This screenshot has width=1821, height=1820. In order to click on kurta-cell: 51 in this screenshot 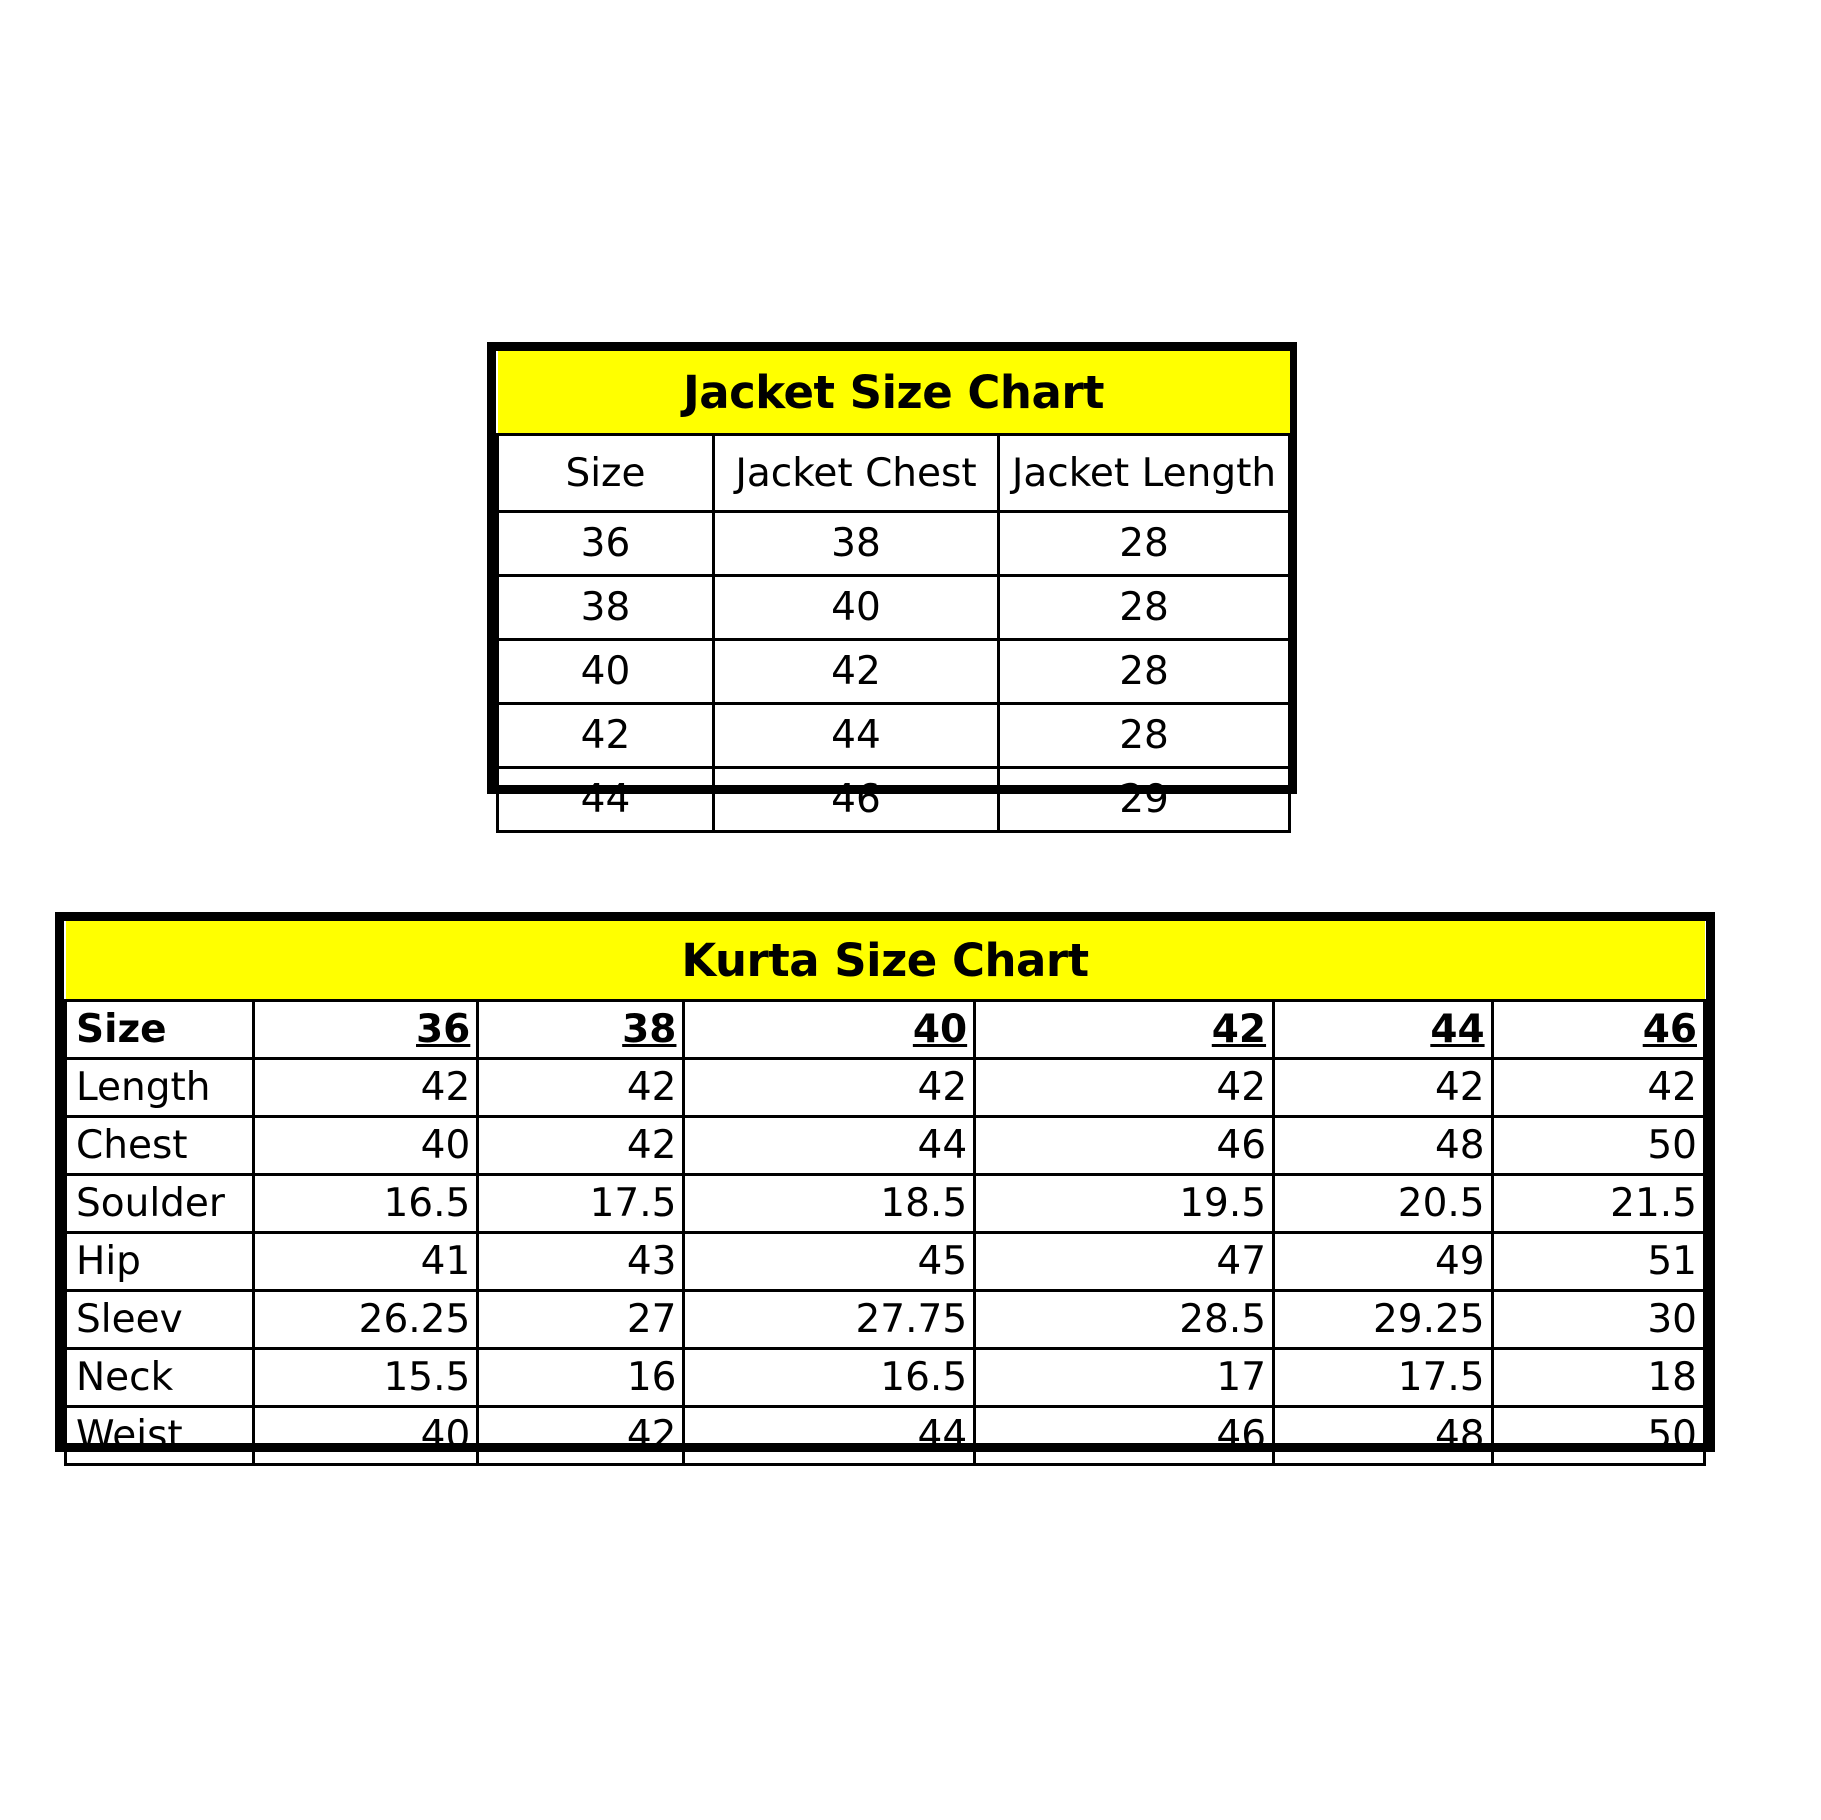, I will do `click(1598, 1261)`.